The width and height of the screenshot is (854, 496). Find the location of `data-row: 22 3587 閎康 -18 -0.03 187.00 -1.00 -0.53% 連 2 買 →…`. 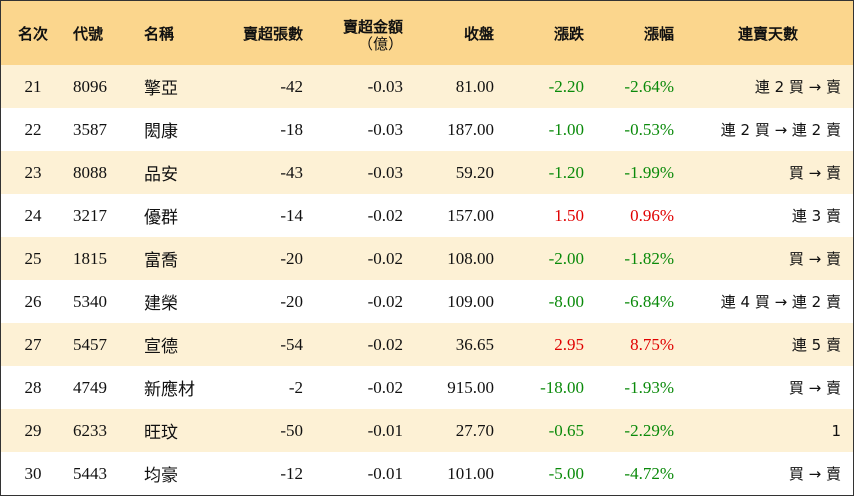

data-row: 22 3587 閎康 -18 -0.03 187.00 -1.00 -0.53% 連 2 買 →… is located at coordinates (427, 129).